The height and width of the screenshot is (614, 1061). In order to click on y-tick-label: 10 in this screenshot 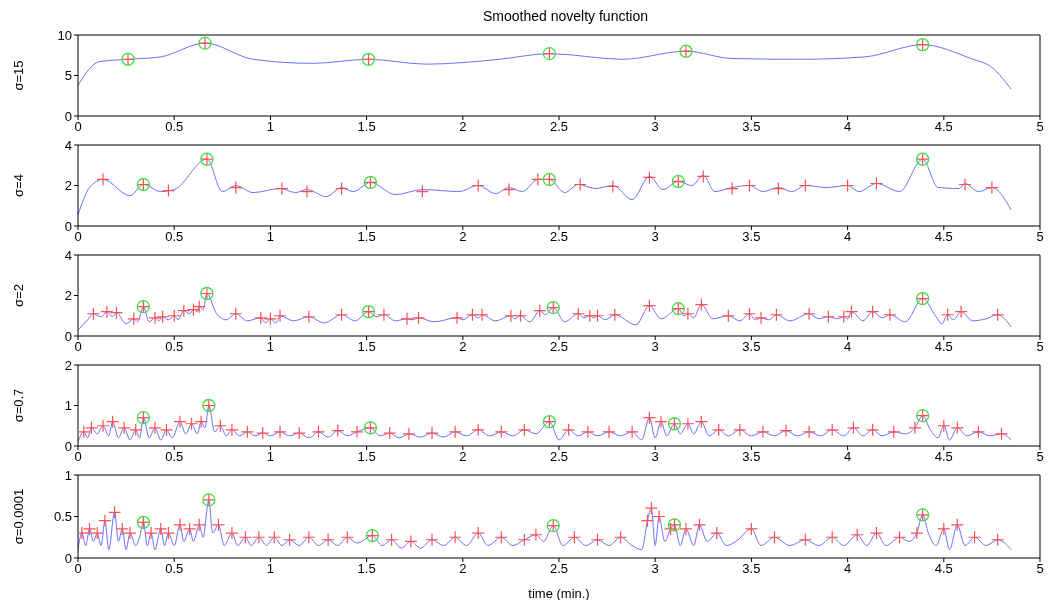, I will do `click(64, 35)`.